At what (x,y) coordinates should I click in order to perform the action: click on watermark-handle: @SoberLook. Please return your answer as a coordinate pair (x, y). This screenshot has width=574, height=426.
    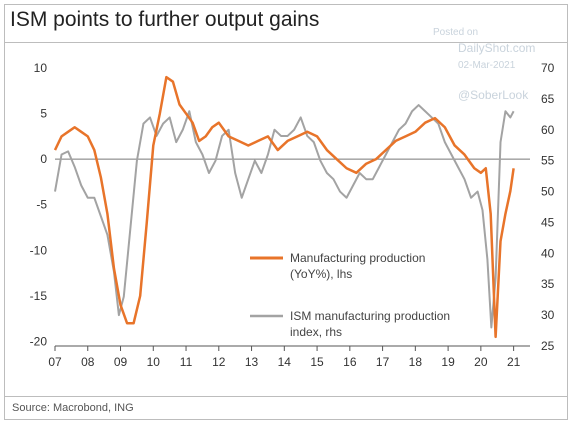
    Looking at the image, I should click on (493, 95).